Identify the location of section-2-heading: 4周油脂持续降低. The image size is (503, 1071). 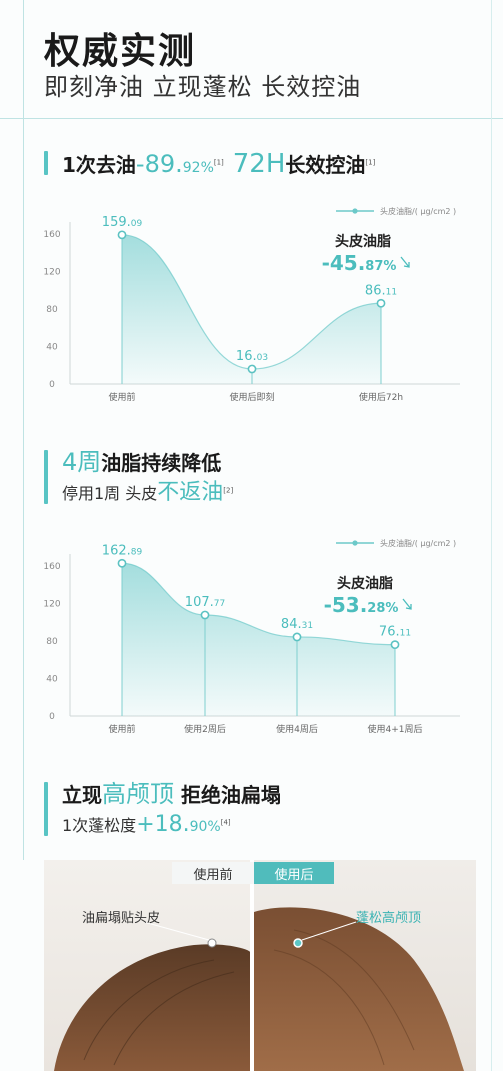
(141, 462).